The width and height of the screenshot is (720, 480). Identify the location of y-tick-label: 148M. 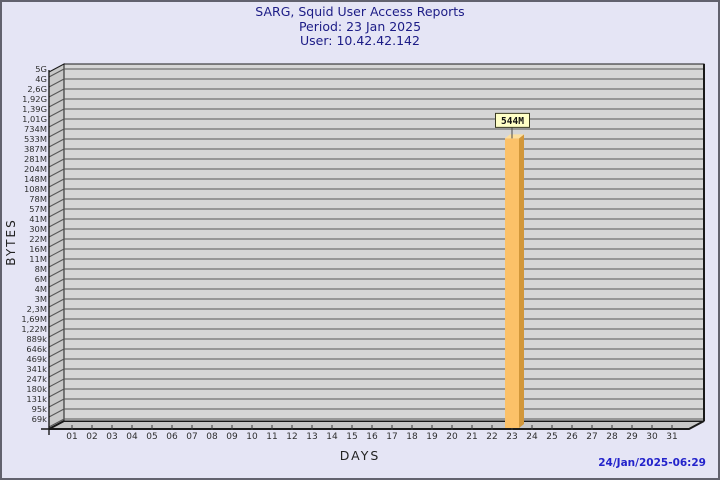
(35, 179).